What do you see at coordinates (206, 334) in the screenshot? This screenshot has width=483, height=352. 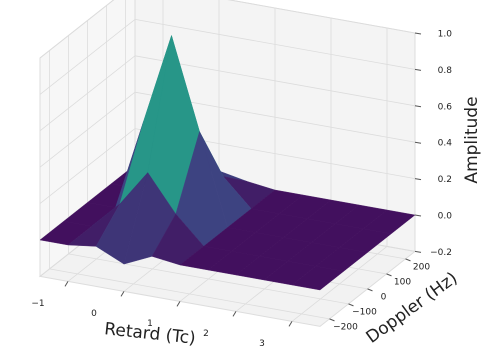 I see `x-tick-label: 2` at bounding box center [206, 334].